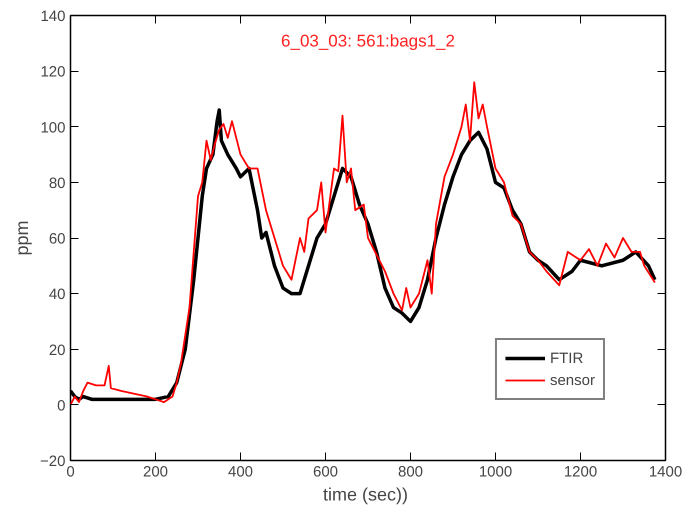 Image resolution: width=698 pixels, height=527 pixels. What do you see at coordinates (57, 239) in the screenshot?
I see `y-tick-label: 60` at bounding box center [57, 239].